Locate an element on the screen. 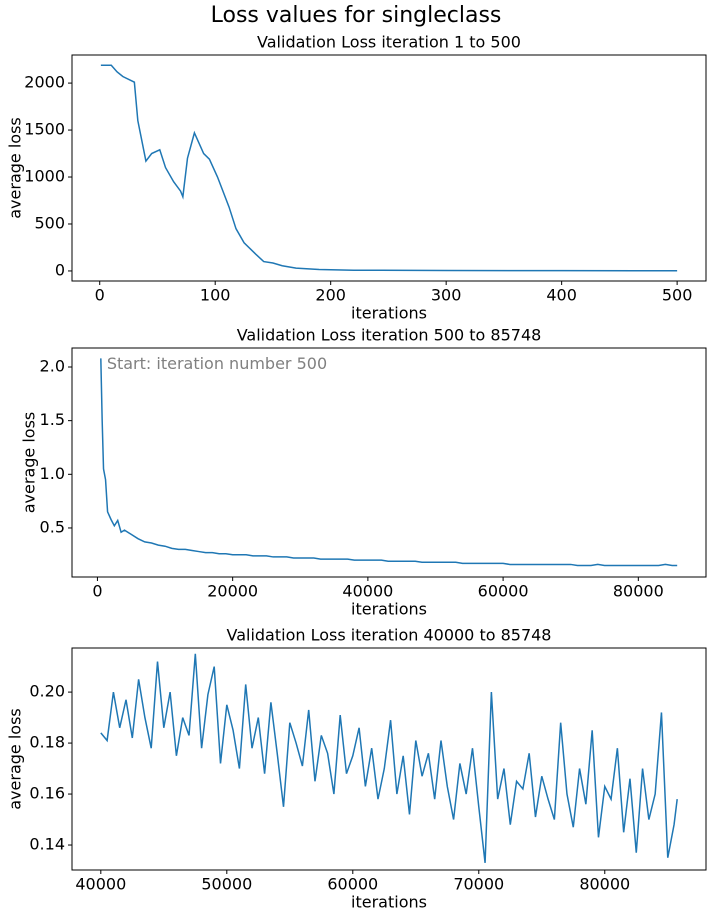  y-tick-label: 0.20 is located at coordinates (47, 691).